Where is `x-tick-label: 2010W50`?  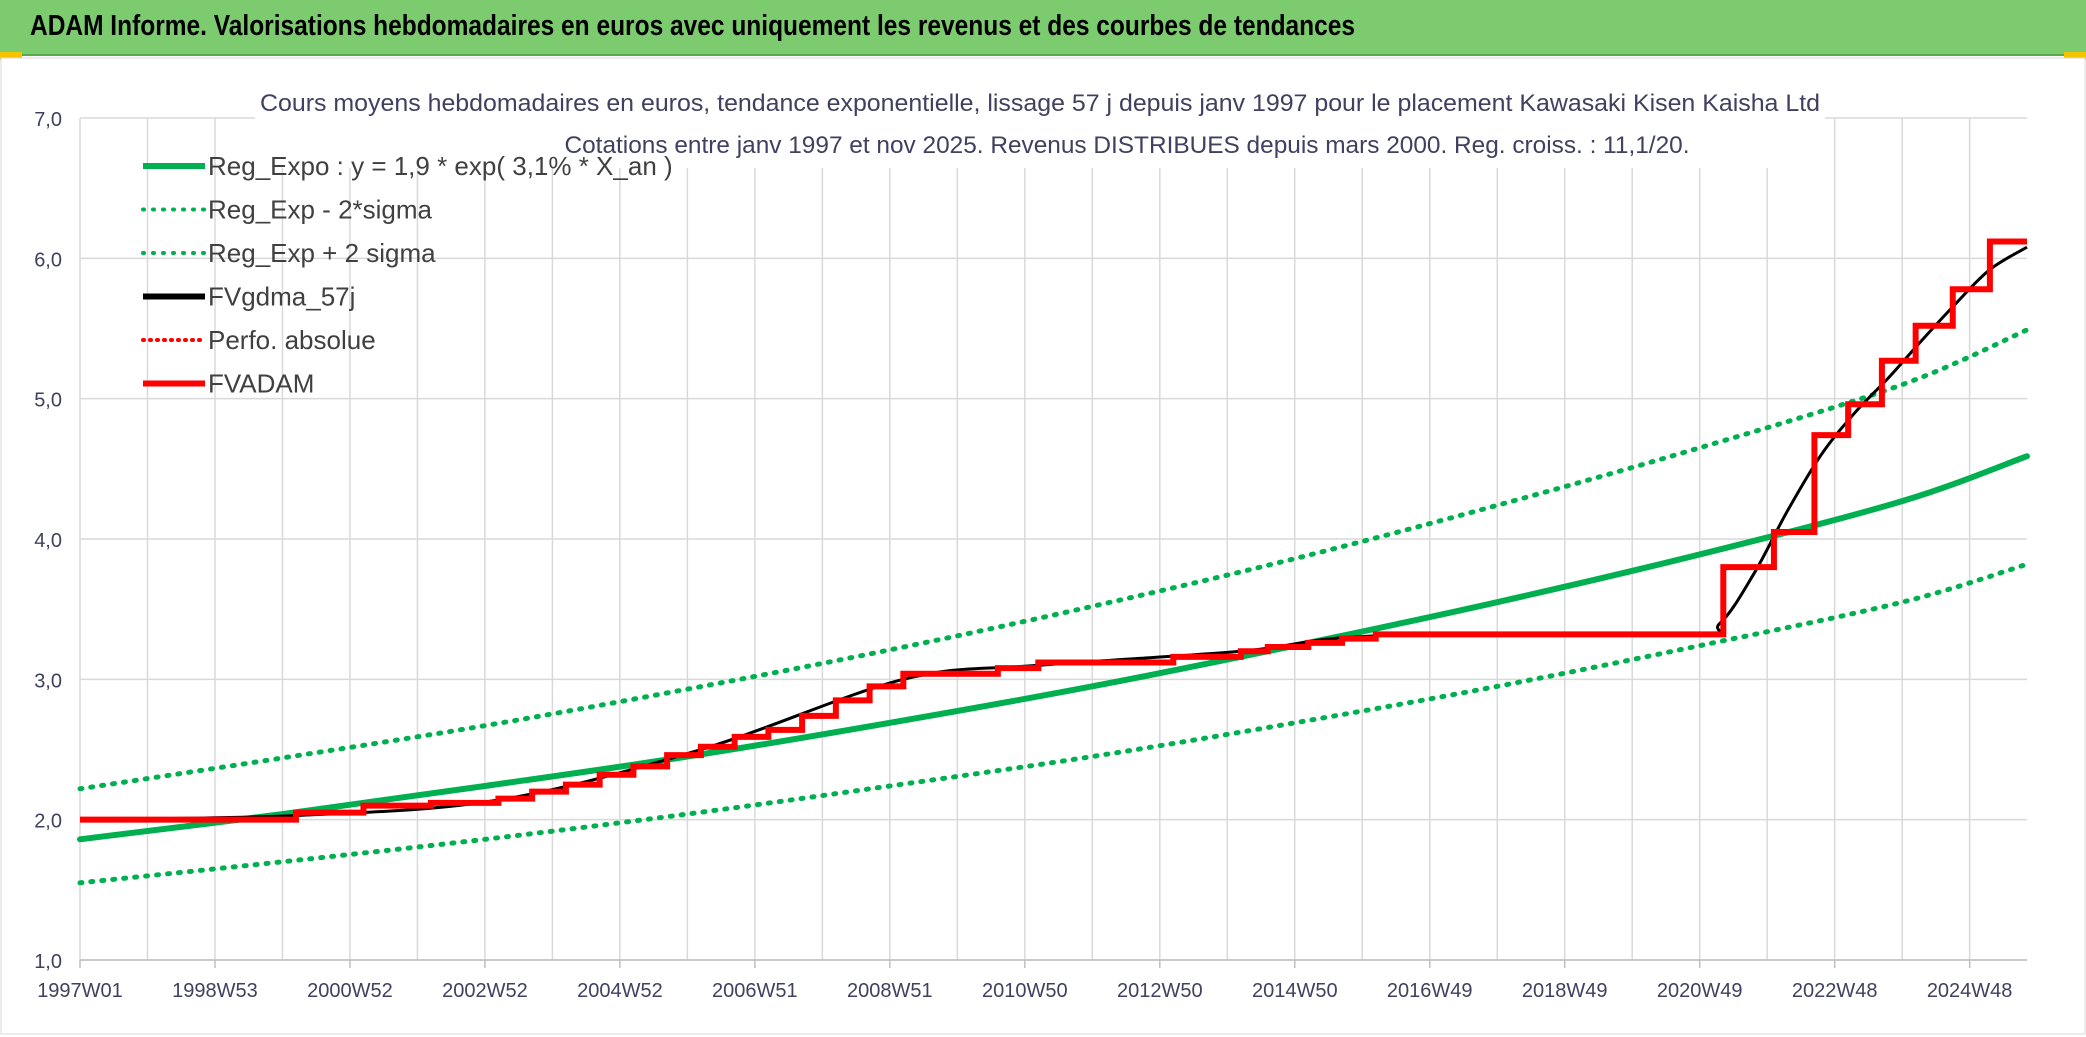 x-tick-label: 2010W50 is located at coordinates (1025, 991).